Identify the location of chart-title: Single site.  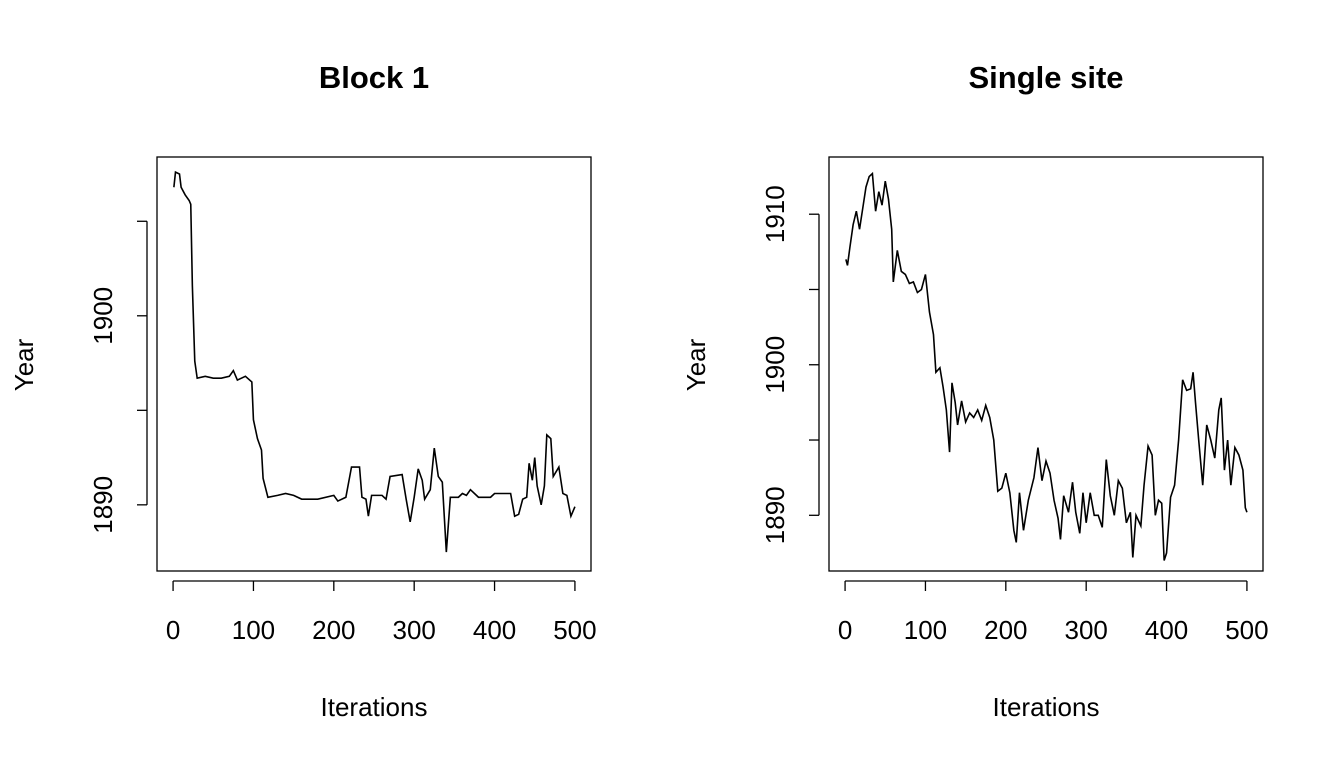
(1045, 77).